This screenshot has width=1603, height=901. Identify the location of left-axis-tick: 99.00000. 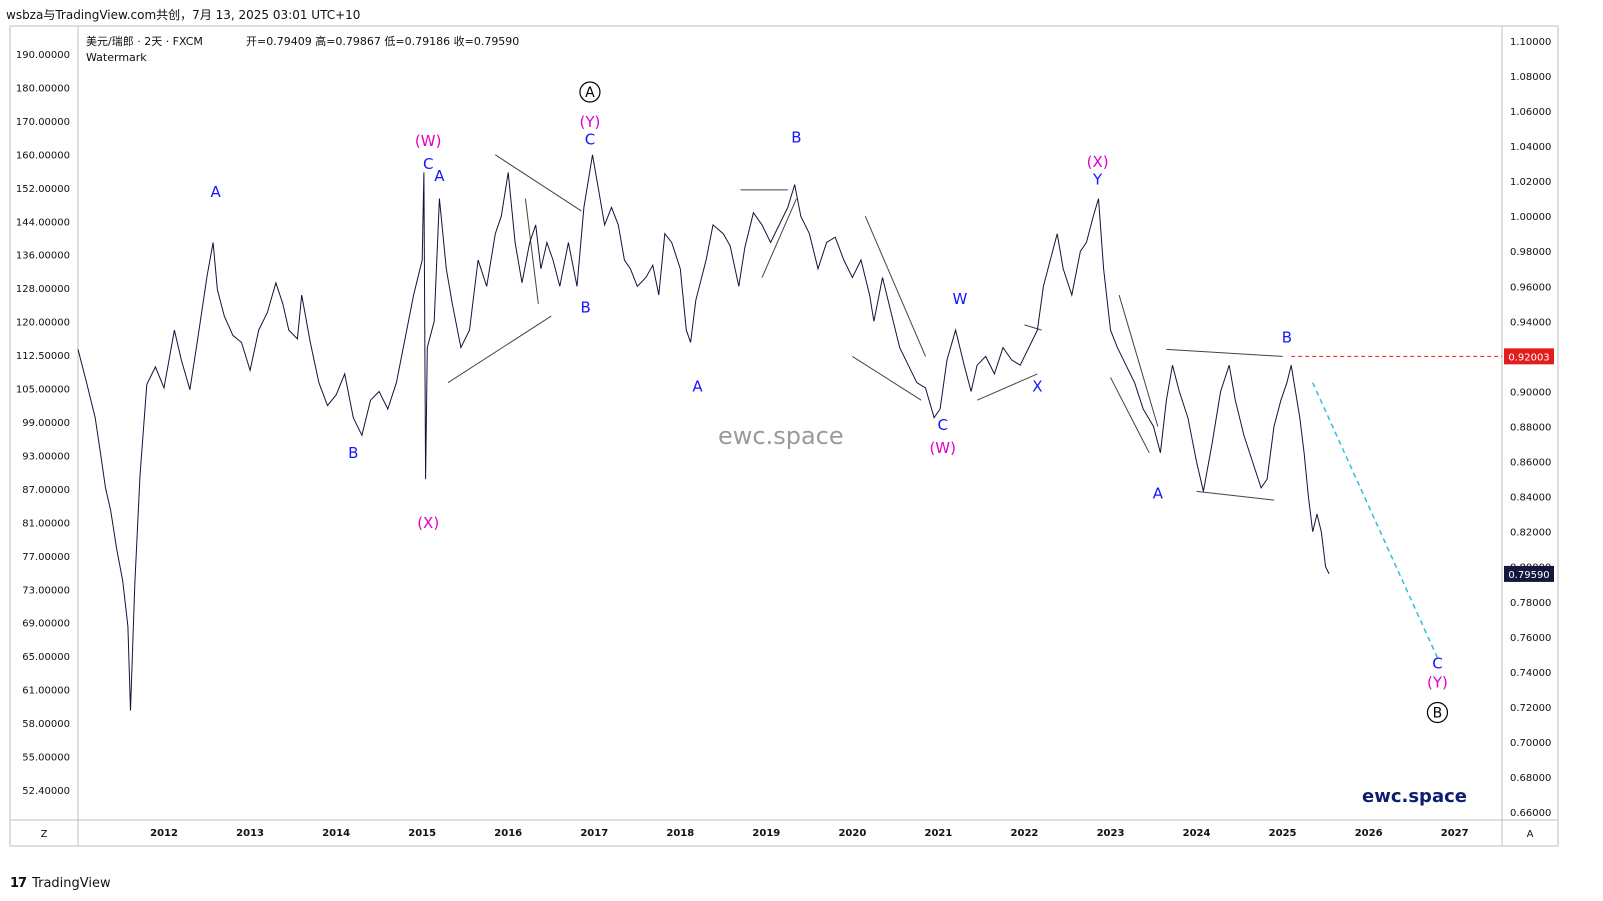
(46, 423).